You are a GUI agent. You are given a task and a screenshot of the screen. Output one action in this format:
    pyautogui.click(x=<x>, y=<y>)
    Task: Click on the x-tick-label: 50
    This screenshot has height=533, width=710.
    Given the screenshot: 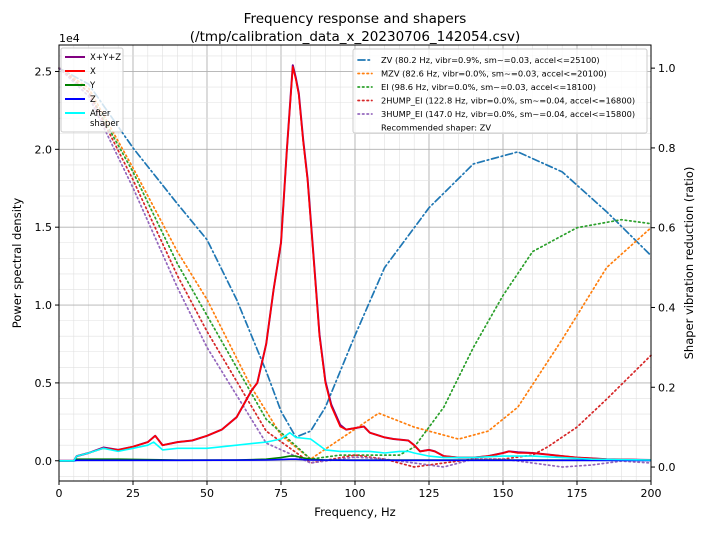 What is the action you would take?
    pyautogui.click(x=207, y=493)
    